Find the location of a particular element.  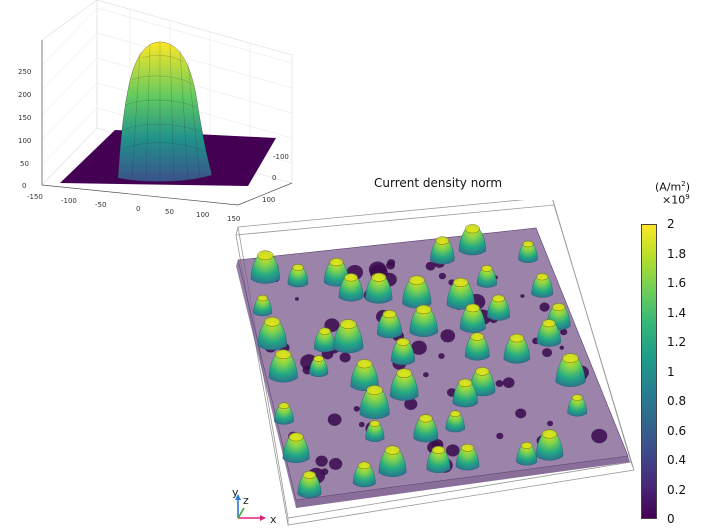

axis-x-label: x is located at coordinates (273, 519).